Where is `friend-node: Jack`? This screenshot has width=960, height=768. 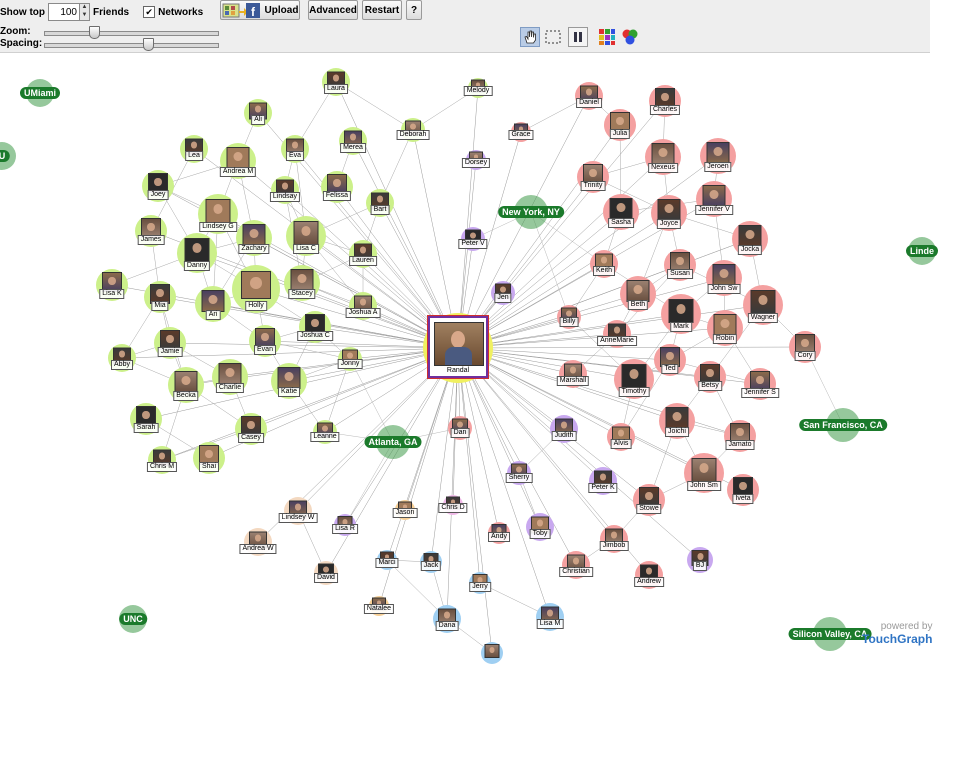 friend-node: Jack is located at coordinates (431, 562).